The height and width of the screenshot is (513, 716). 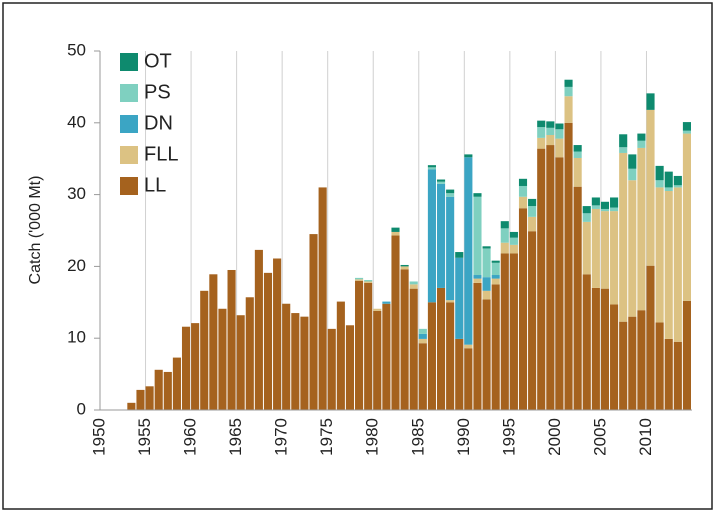 What do you see at coordinates (76, 49) in the screenshot?
I see `y-tick-label: 50` at bounding box center [76, 49].